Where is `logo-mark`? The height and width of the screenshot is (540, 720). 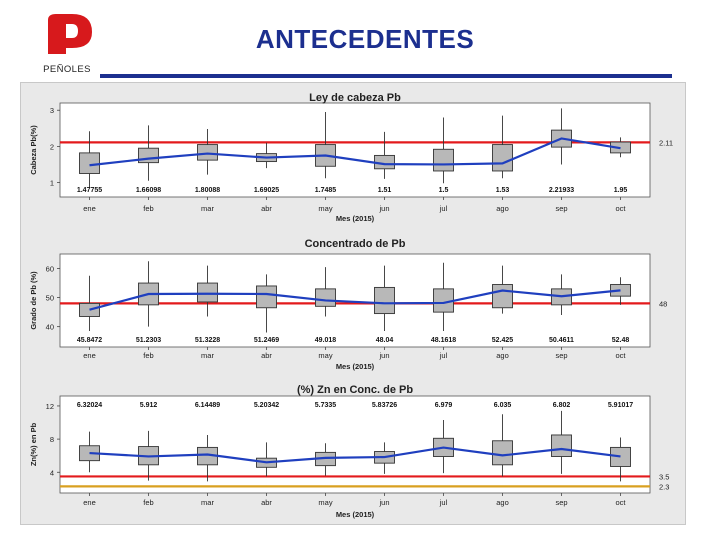 logo-mark is located at coordinates (70, 34).